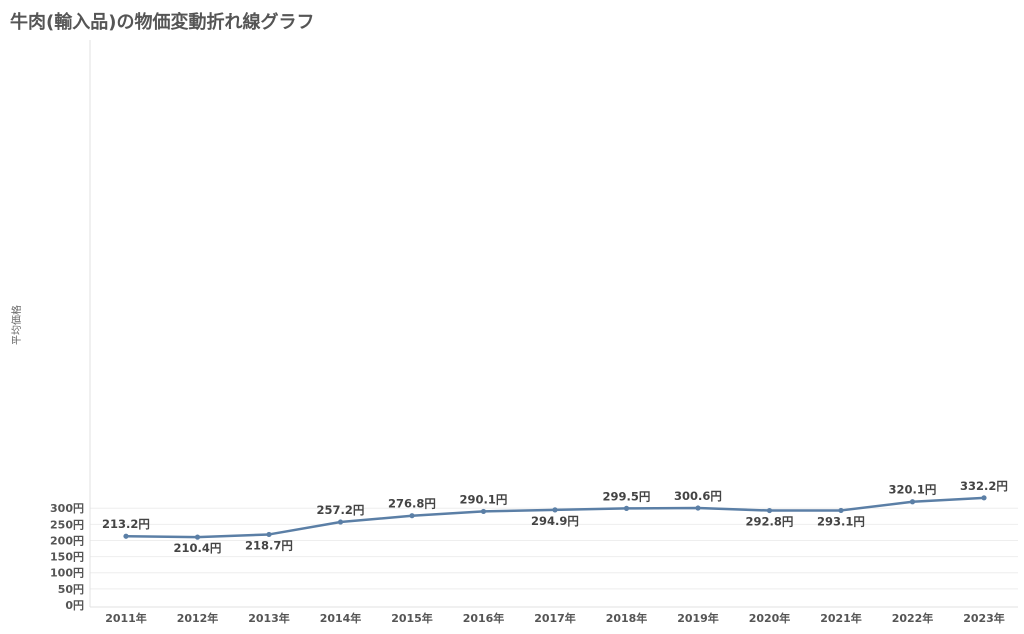 Image resolution: width=1024 pixels, height=634 pixels. I want to click on x-tick-label: 2018年, so click(627, 618).